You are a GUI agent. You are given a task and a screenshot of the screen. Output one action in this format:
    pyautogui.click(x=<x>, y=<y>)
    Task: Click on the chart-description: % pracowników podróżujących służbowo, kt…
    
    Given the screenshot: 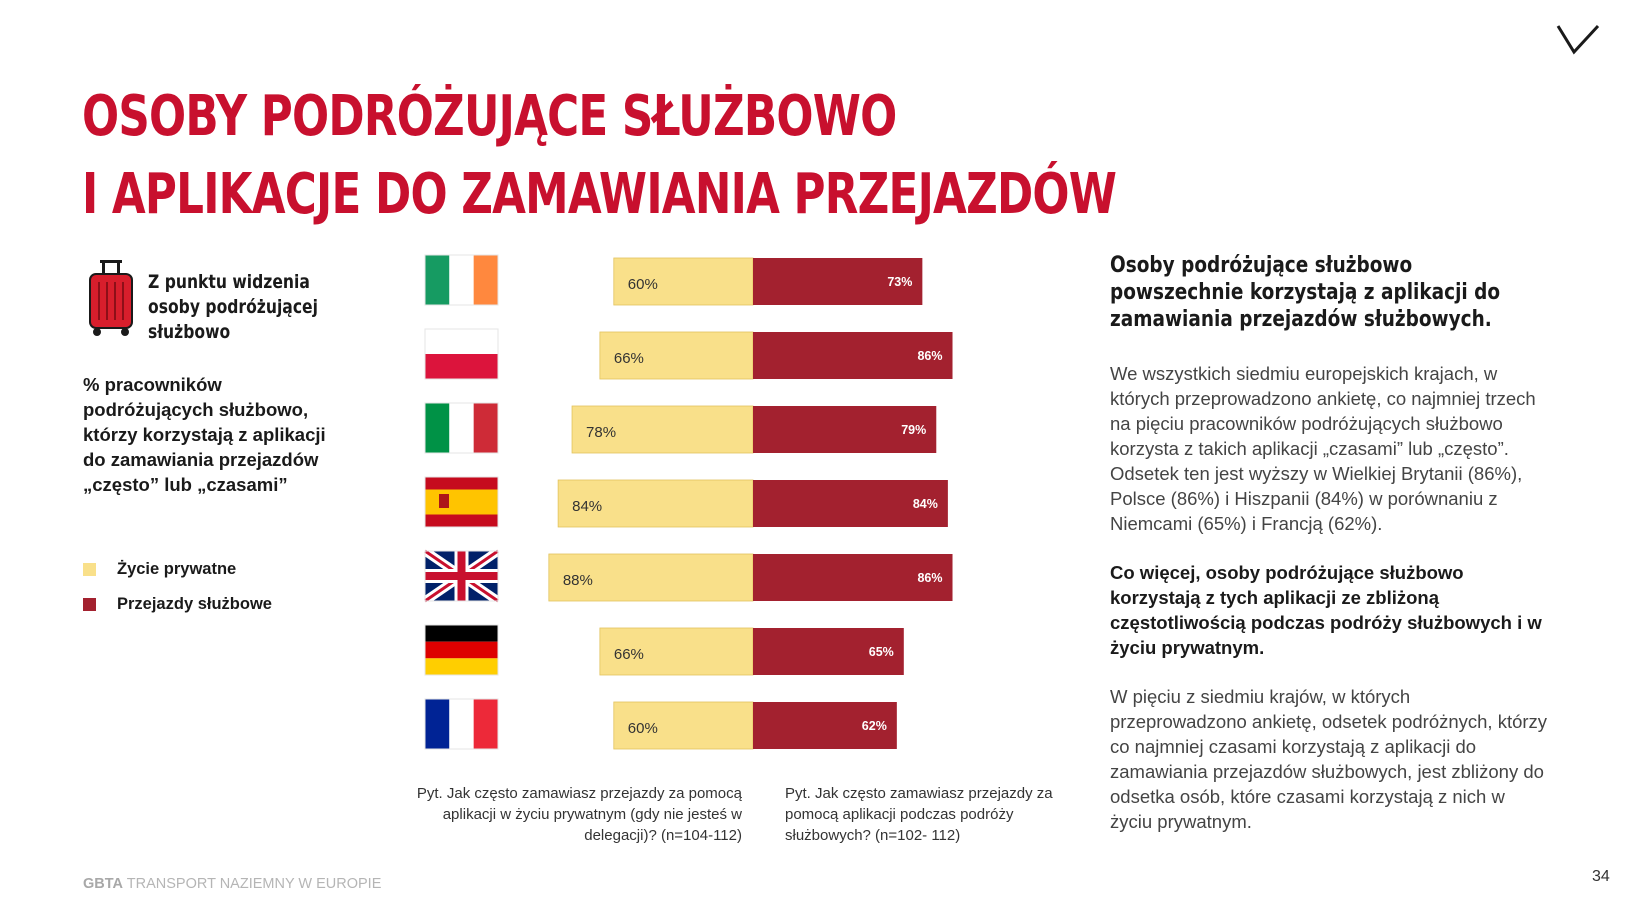 What is the action you would take?
    pyautogui.click(x=204, y=434)
    